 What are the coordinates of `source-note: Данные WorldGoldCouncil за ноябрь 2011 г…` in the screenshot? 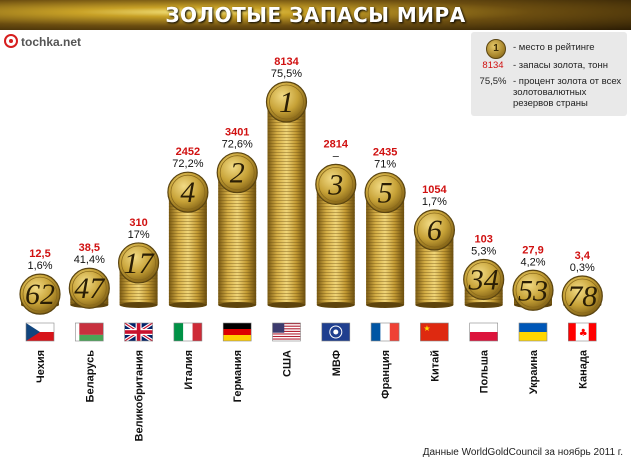 It's located at (522, 452).